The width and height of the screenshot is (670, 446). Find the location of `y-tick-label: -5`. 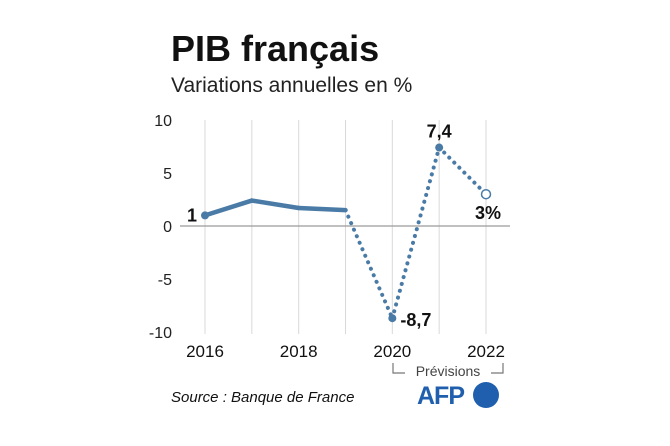

y-tick-label: -5 is located at coordinates (165, 280).